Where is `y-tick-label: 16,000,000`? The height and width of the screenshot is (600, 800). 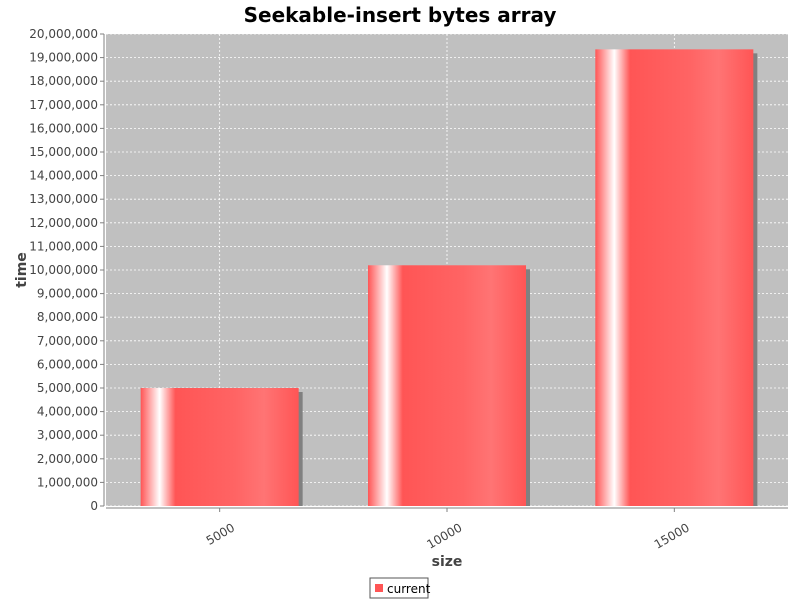
y-tick-label: 16,000,000 is located at coordinates (63, 128).